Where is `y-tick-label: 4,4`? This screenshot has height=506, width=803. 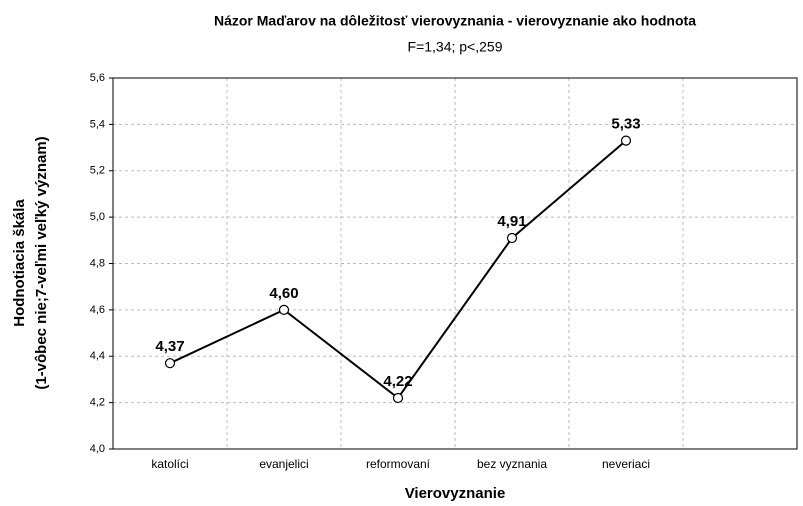 y-tick-label: 4,4 is located at coordinates (97, 356).